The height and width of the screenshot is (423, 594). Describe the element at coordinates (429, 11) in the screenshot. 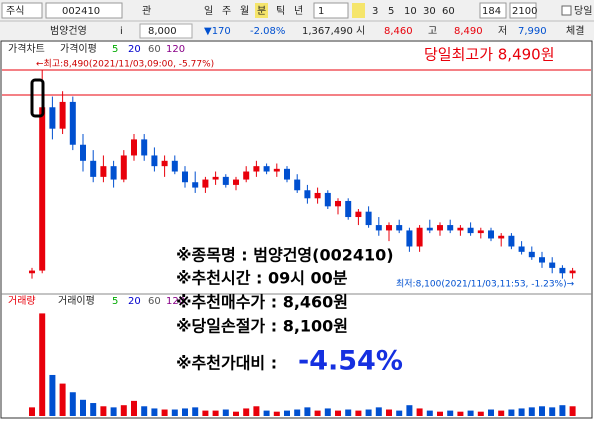

I see `interval: 30` at that location.